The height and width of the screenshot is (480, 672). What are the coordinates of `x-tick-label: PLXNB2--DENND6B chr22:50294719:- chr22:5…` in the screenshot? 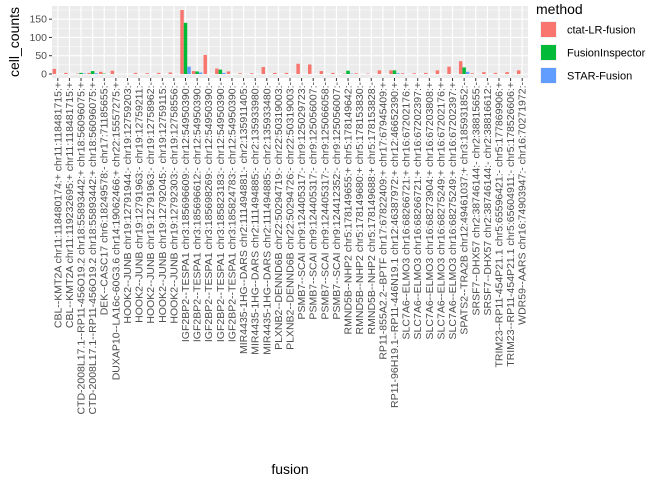 It's located at (279, 215).